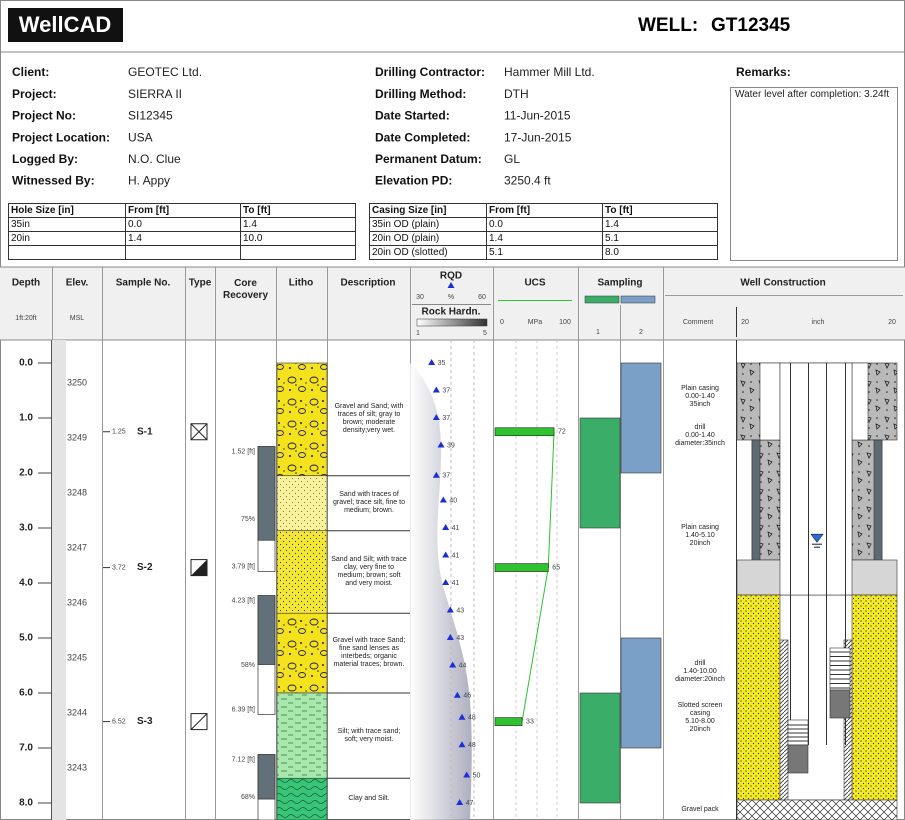 Image resolution: width=905 pixels, height=820 pixels. Describe the element at coordinates (119, 721) in the screenshot. I see `sample-depth: 6.52` at that location.